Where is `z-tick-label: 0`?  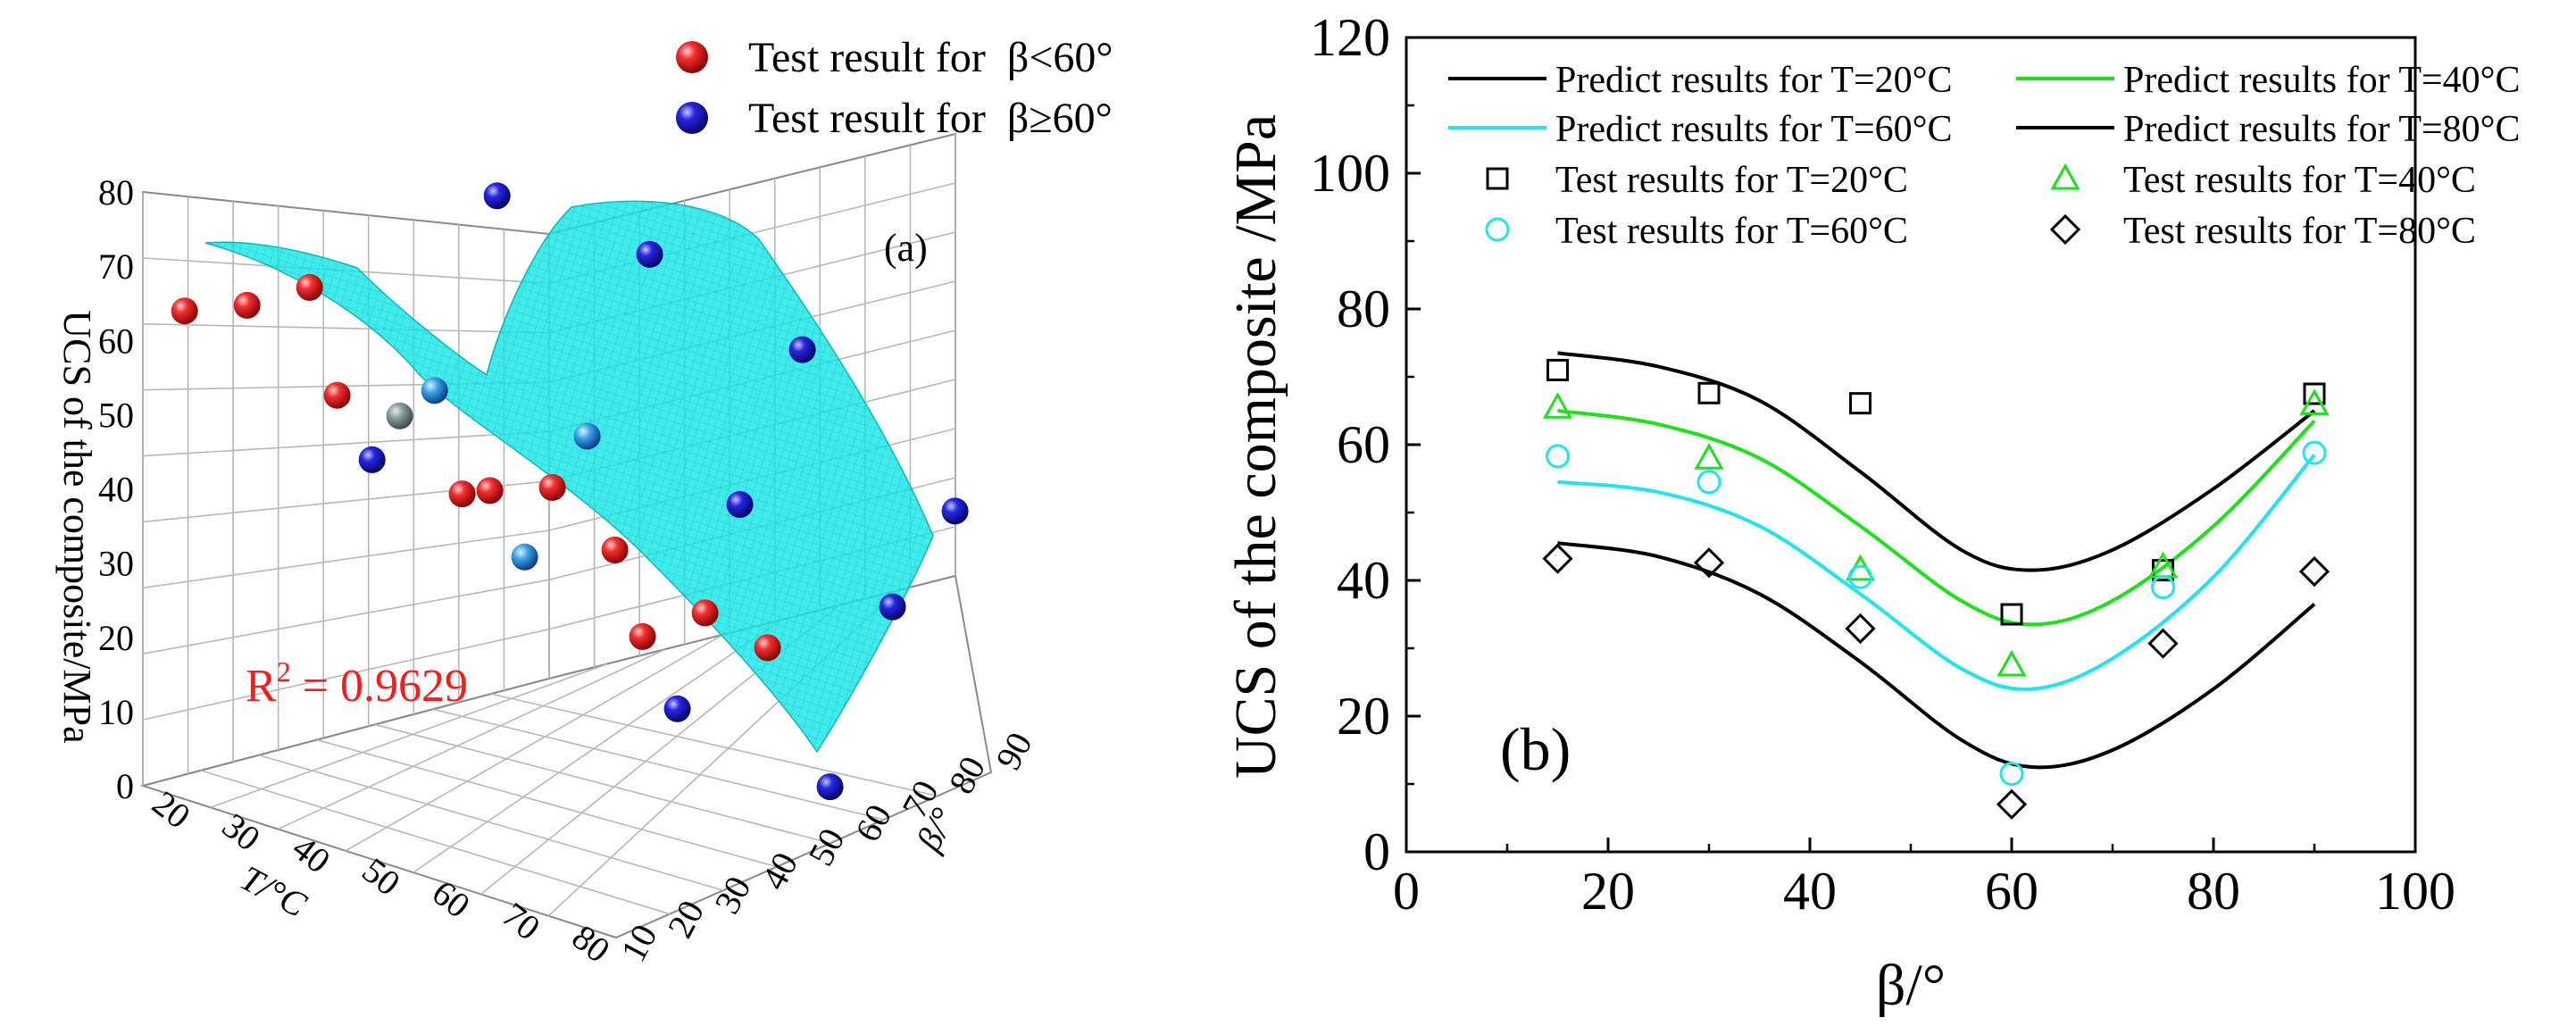 z-tick-label: 0 is located at coordinates (125, 786).